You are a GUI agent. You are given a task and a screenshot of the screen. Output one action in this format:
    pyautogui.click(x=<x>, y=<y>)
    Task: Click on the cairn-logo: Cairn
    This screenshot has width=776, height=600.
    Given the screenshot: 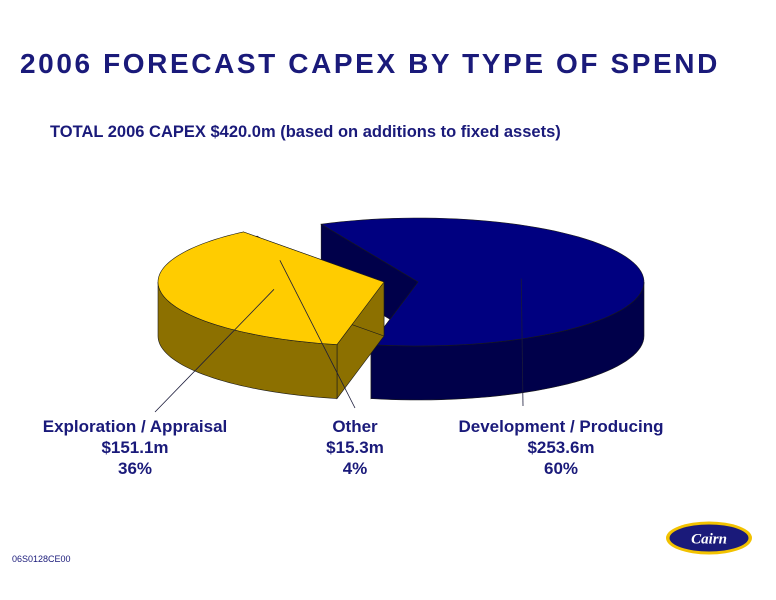 What is the action you would take?
    pyautogui.click(x=709, y=538)
    